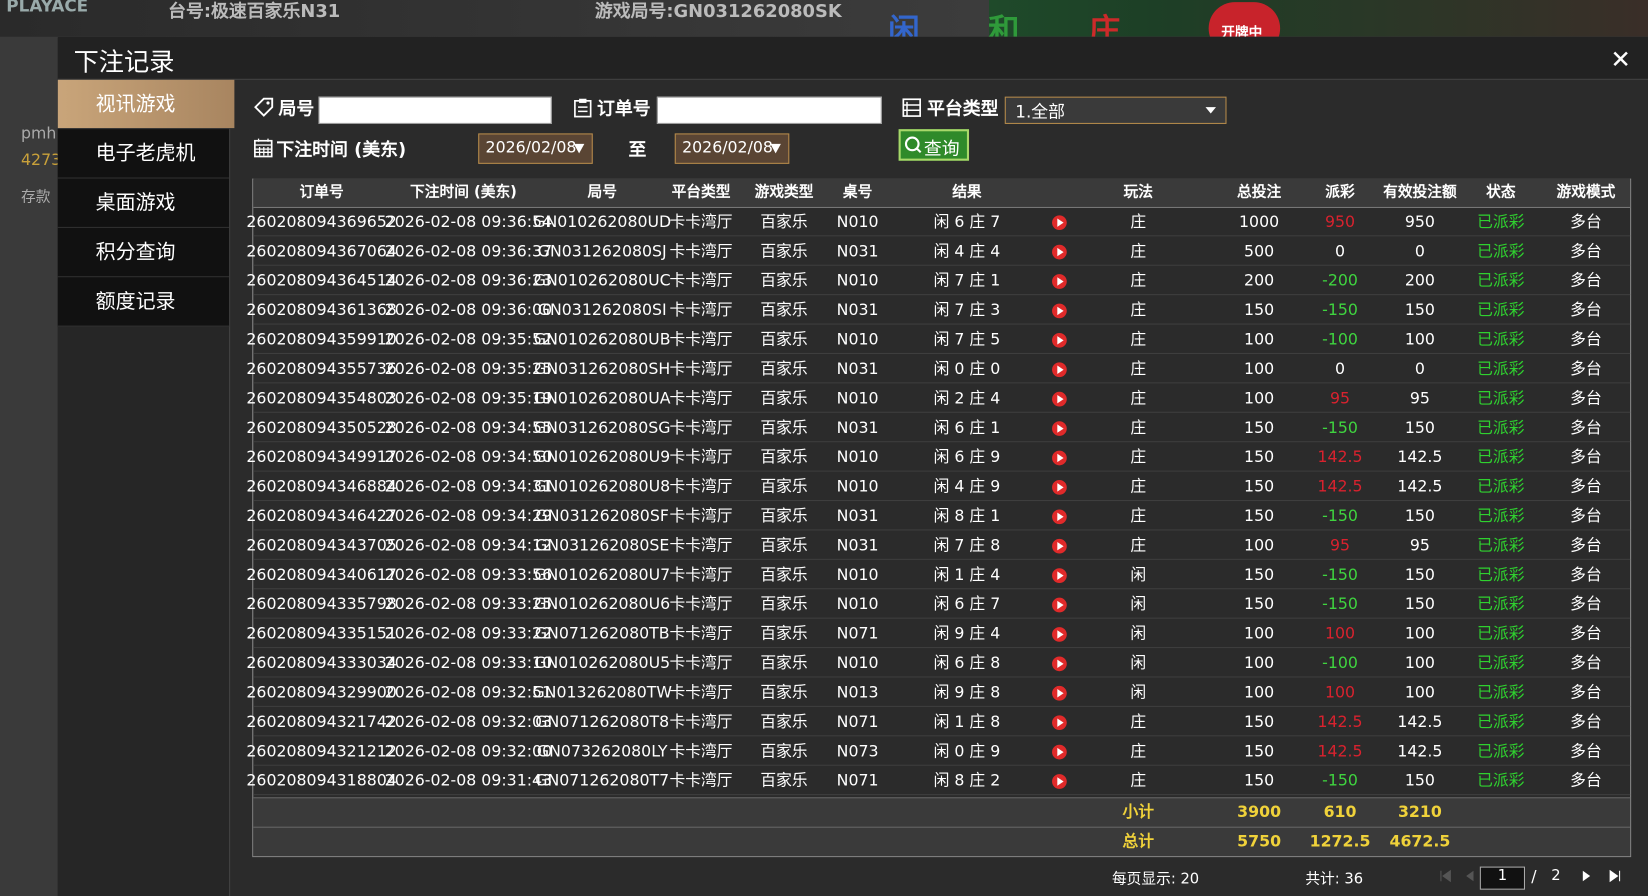 This screenshot has height=896, width=1648. I want to click on date-from, so click(535, 148).